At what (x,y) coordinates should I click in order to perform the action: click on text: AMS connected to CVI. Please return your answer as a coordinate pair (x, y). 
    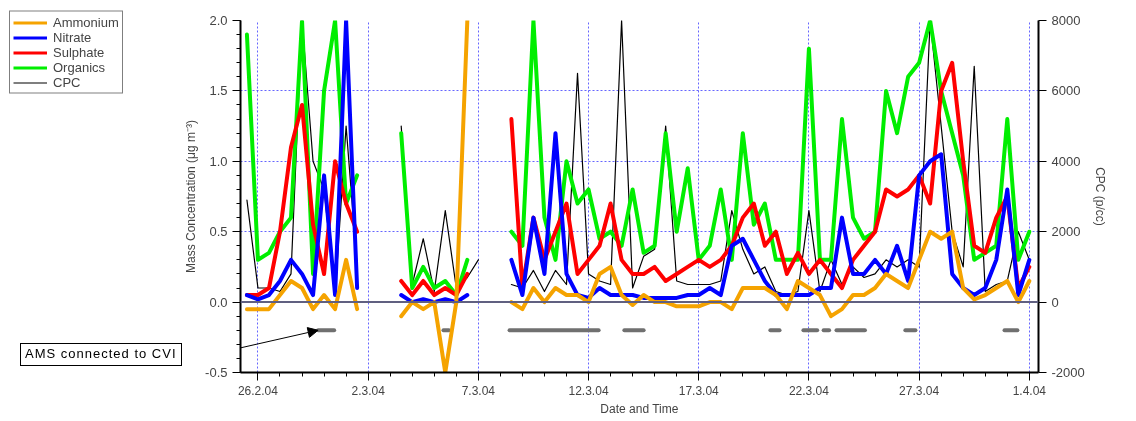
    Looking at the image, I should click on (101, 354).